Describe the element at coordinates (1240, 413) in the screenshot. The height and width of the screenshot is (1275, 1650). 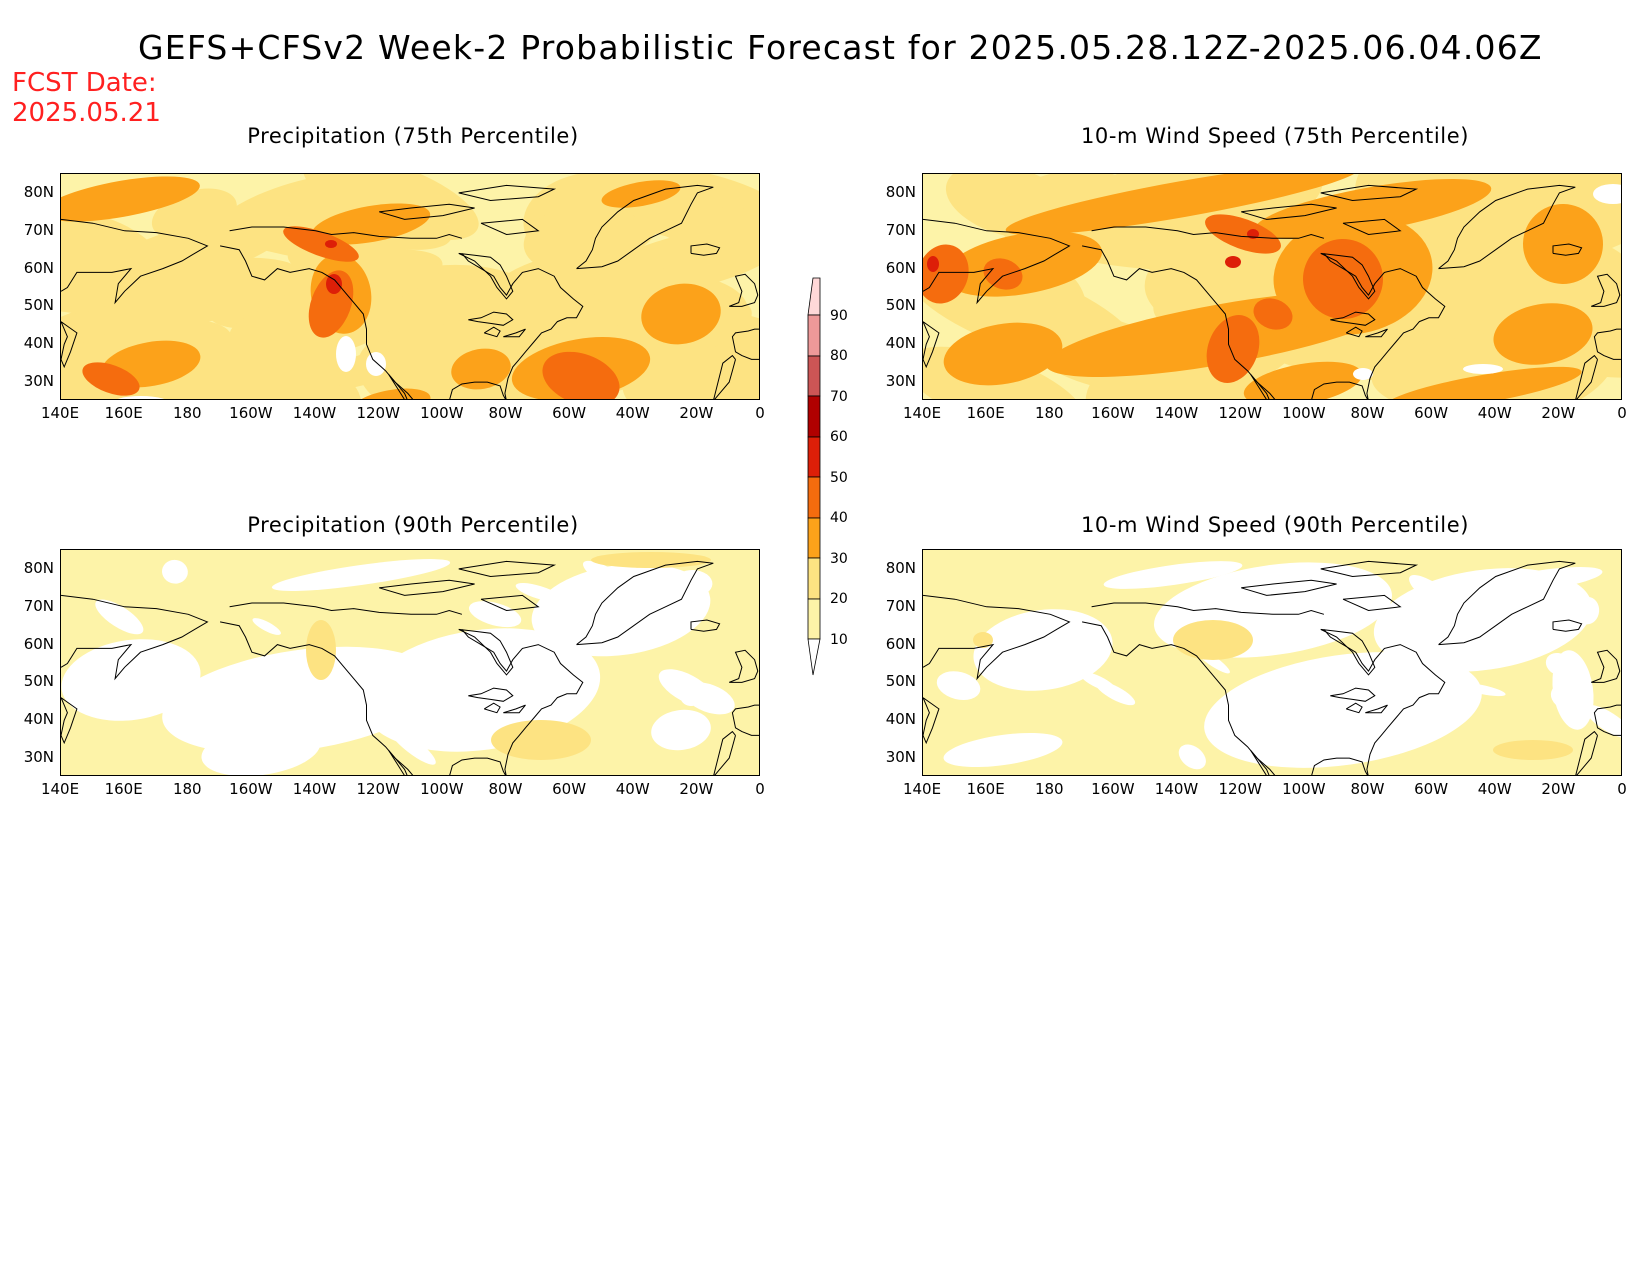
I see `lon-tick-label: 120W` at that location.